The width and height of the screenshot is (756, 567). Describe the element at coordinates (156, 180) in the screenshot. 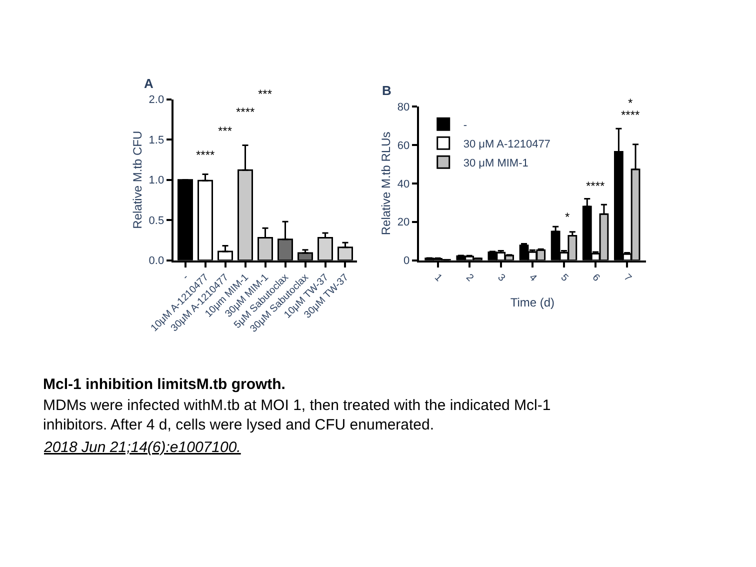

I see `y-tick-label: 1.0` at that location.